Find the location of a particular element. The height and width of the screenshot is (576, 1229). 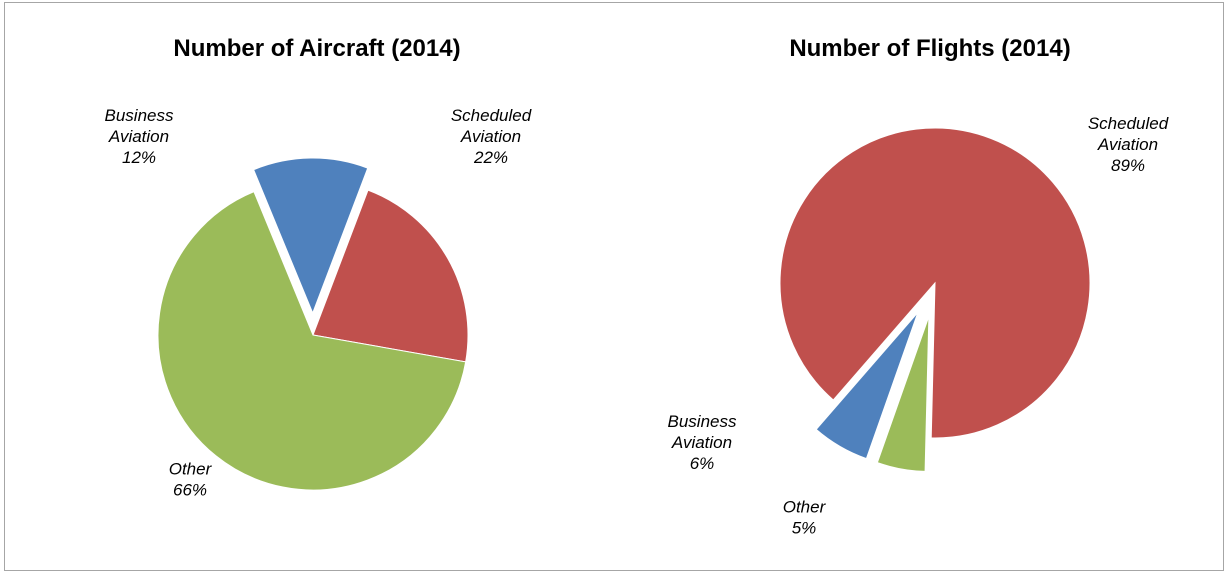

slice-label-scheduled-aviation: Scheduled Aviation 22% is located at coordinates (491, 136).